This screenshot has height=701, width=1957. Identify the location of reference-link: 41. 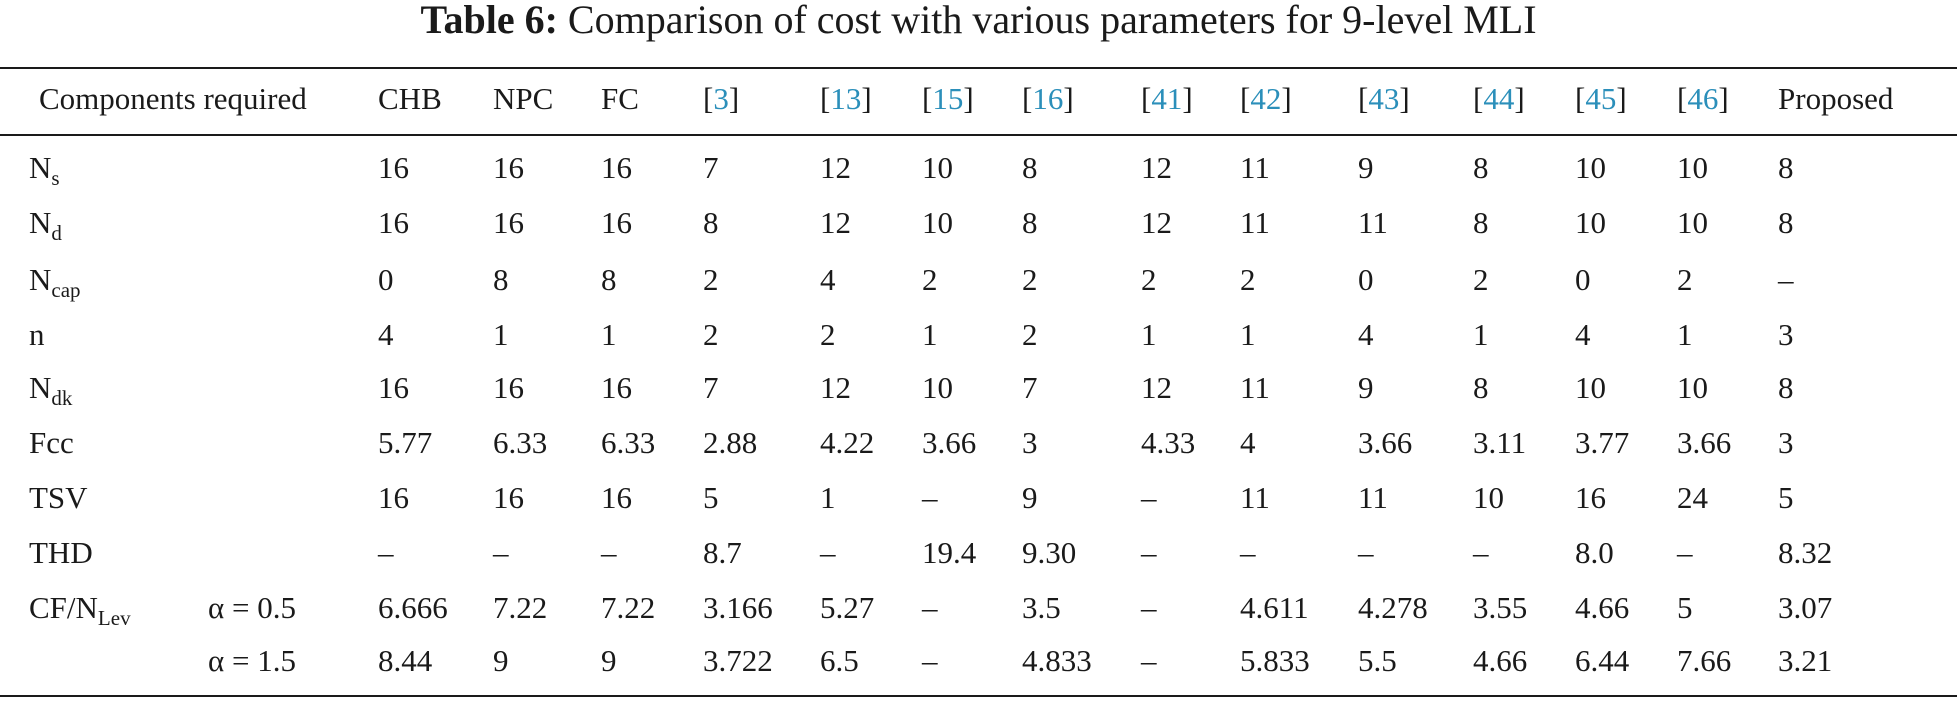
(1167, 98).